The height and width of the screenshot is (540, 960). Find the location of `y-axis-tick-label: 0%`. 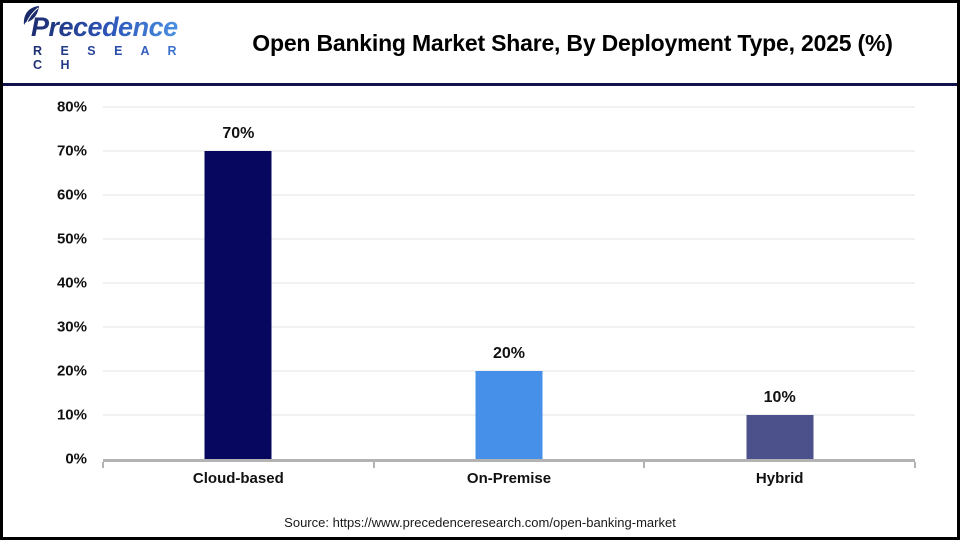

y-axis-tick-label: 0% is located at coordinates (76, 459).